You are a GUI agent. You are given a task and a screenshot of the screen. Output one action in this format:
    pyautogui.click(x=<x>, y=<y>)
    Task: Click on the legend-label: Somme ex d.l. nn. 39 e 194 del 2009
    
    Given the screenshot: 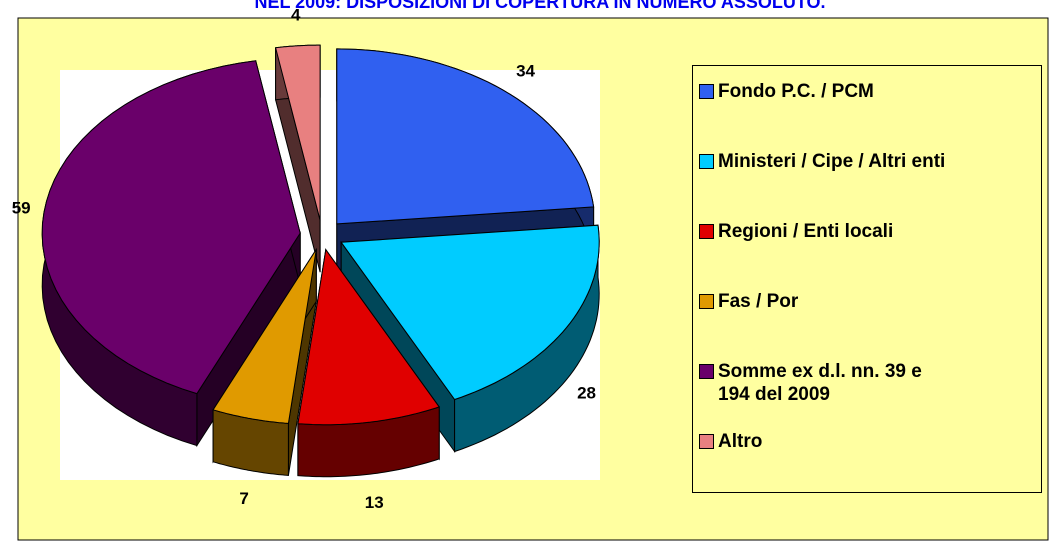 What is the action you would take?
    pyautogui.click(x=820, y=383)
    